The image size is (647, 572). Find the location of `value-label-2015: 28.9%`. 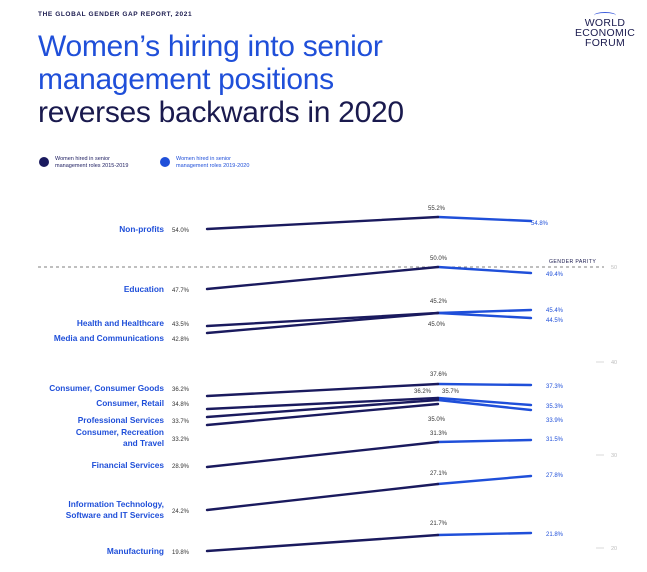

value-label-2015: 28.9% is located at coordinates (181, 467).